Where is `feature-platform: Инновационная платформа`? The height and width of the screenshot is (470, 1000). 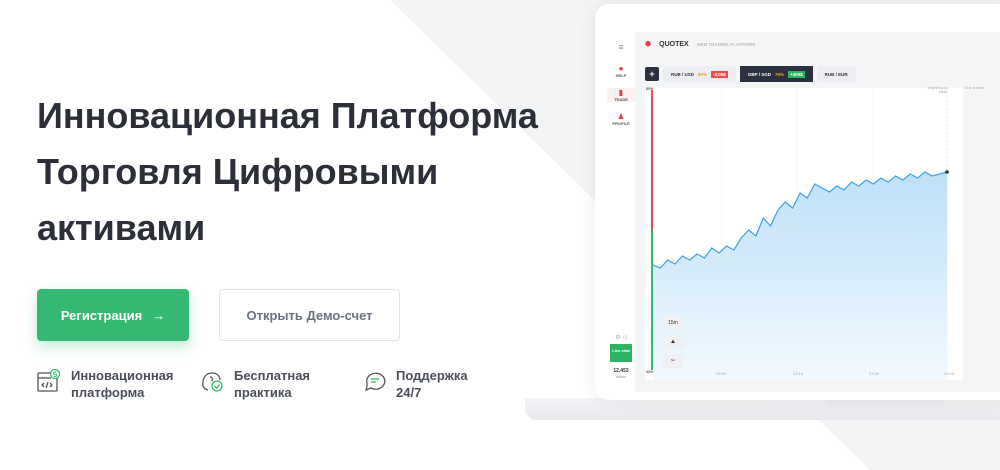
feature-platform: Инновационная платформа is located at coordinates (105, 384).